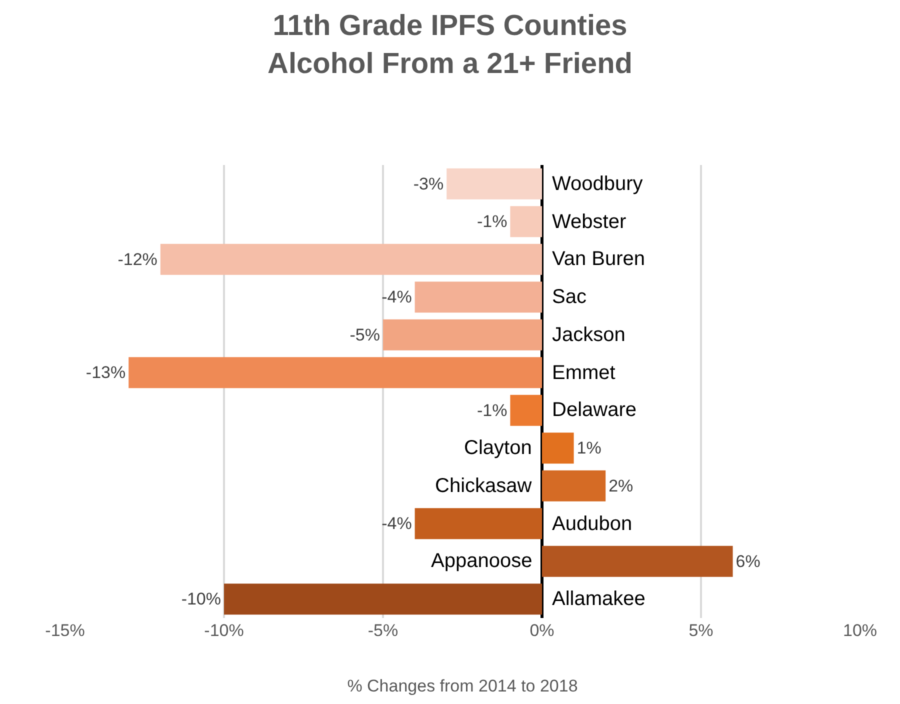  What do you see at coordinates (569, 297) in the screenshot?
I see `y-tick-label: Sac` at bounding box center [569, 297].